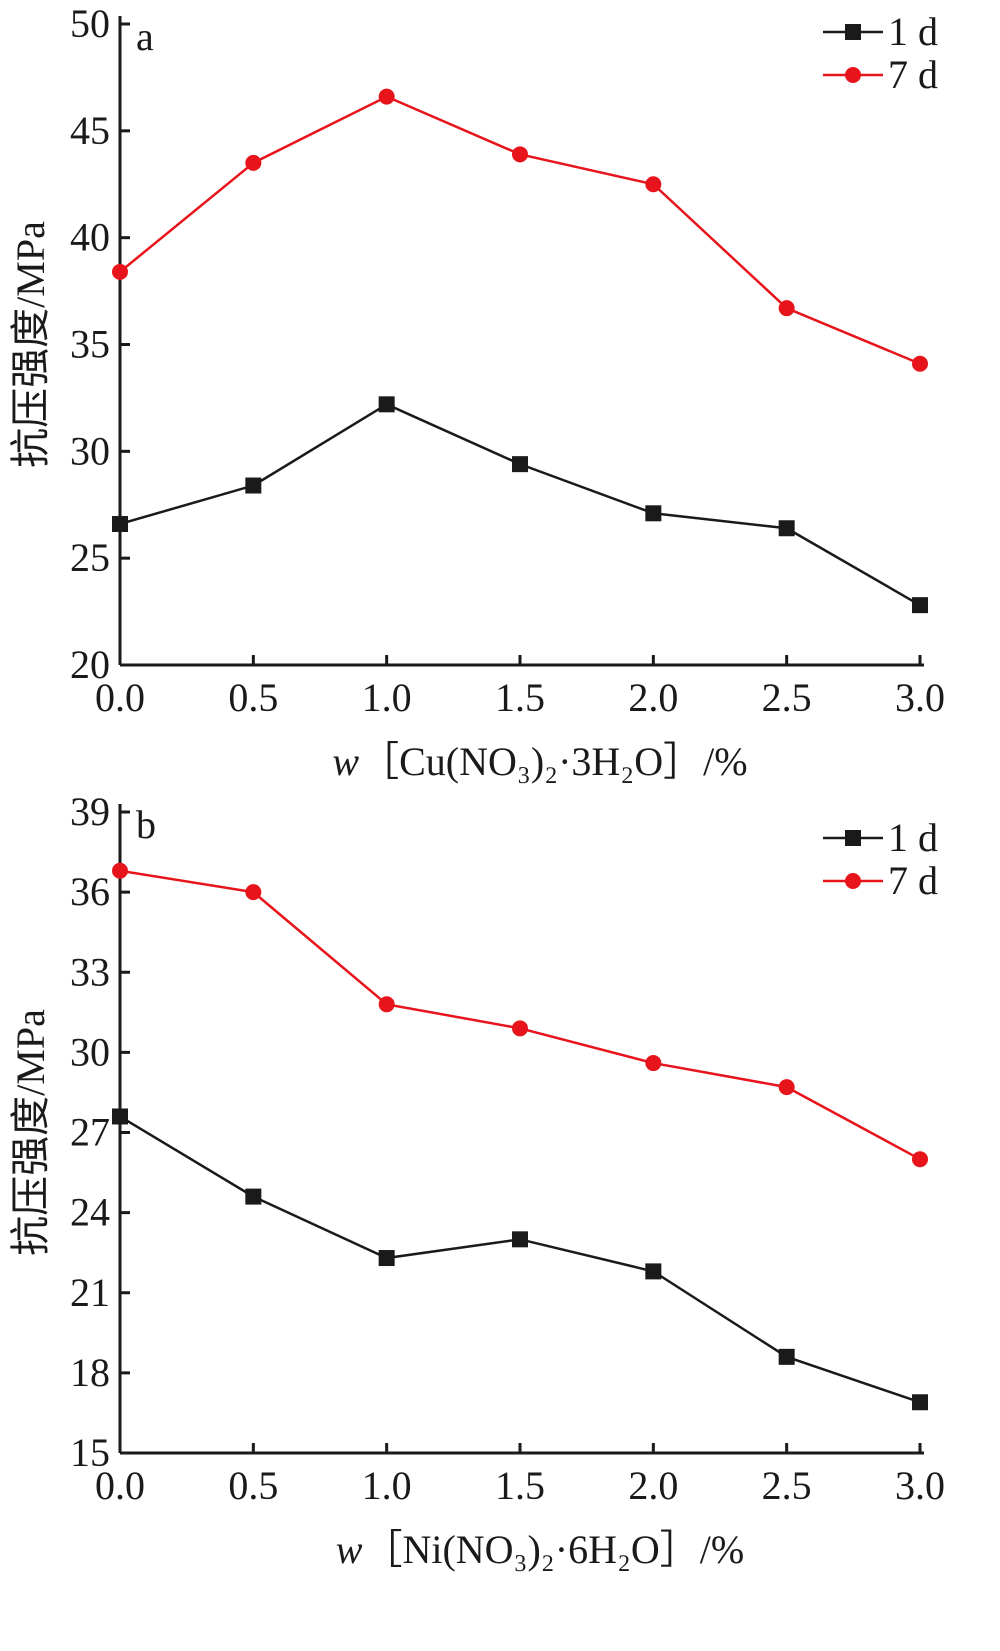 The width and height of the screenshot is (1000, 1651). What do you see at coordinates (90, 450) in the screenshot?
I see `chart-a-y-tick-label: 30` at bounding box center [90, 450].